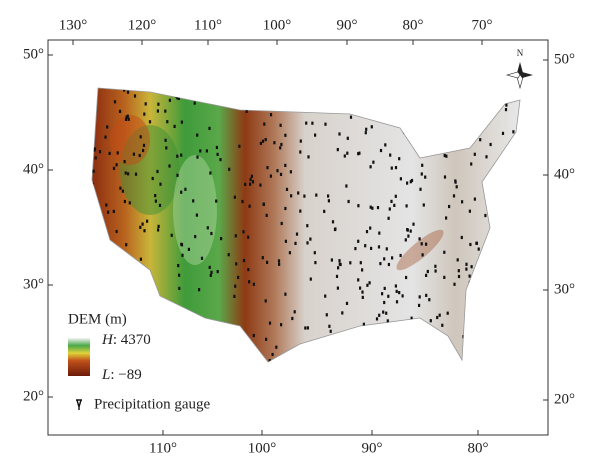 This screenshot has width=600, height=475. Describe the element at coordinates (73, 25) in the screenshot. I see `top-axis-label: 130°` at that location.